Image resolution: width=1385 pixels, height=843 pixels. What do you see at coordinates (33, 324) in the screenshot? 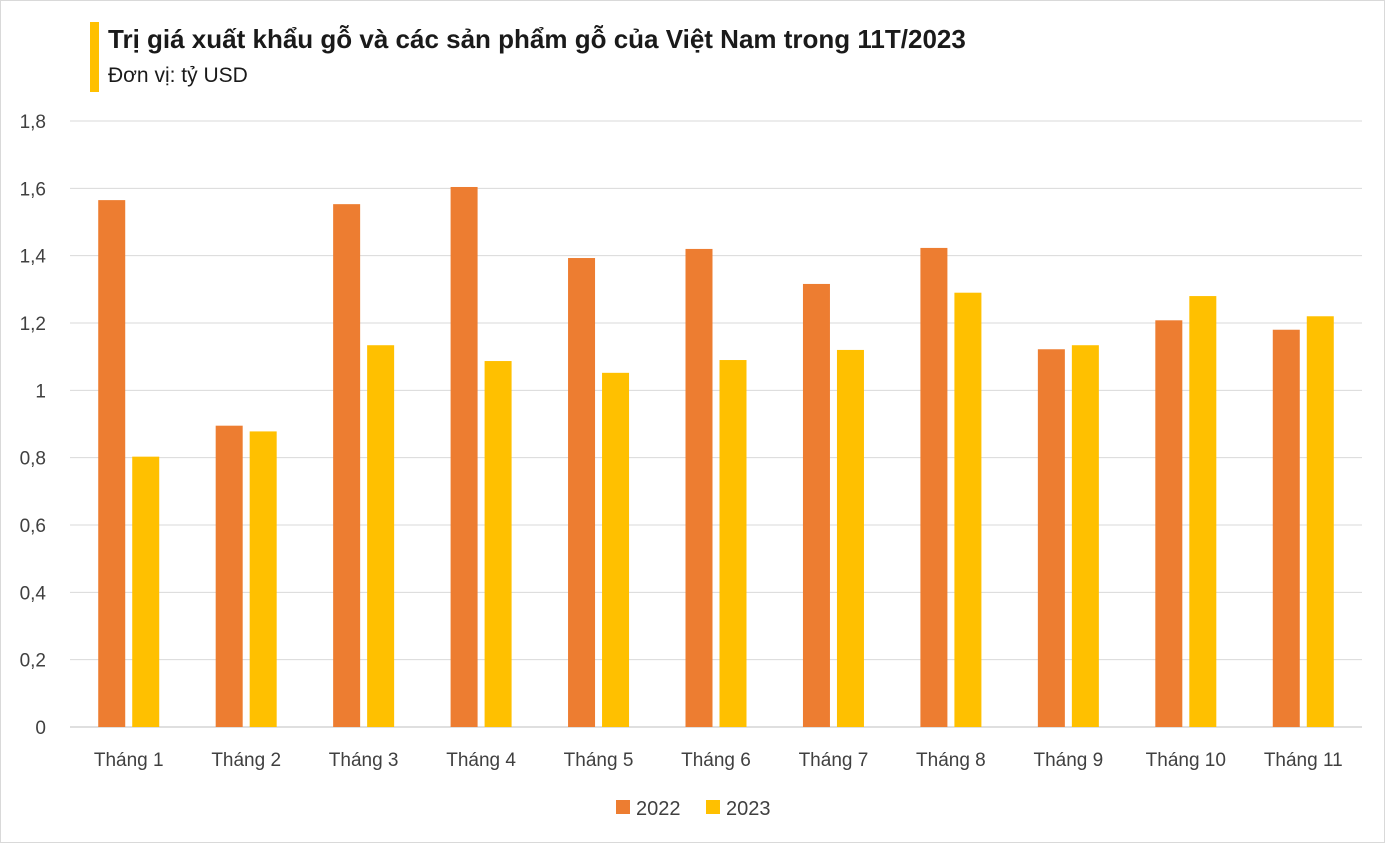
I see `y-tick-label: 1,2` at bounding box center [33, 324].